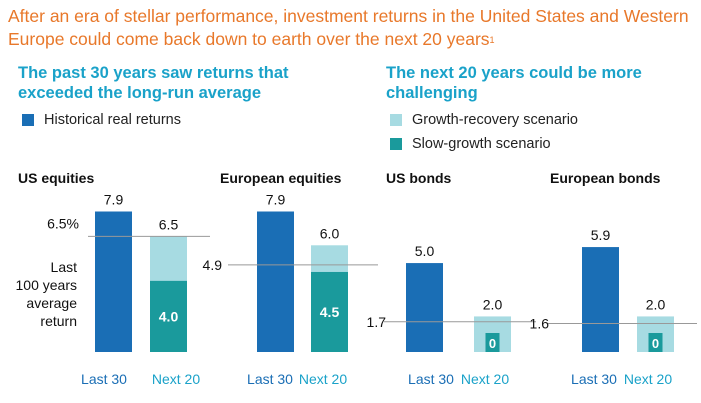 This screenshot has height=403, width=701. I want to click on panel-3-xlabel-next20: Next 20, so click(485, 379).